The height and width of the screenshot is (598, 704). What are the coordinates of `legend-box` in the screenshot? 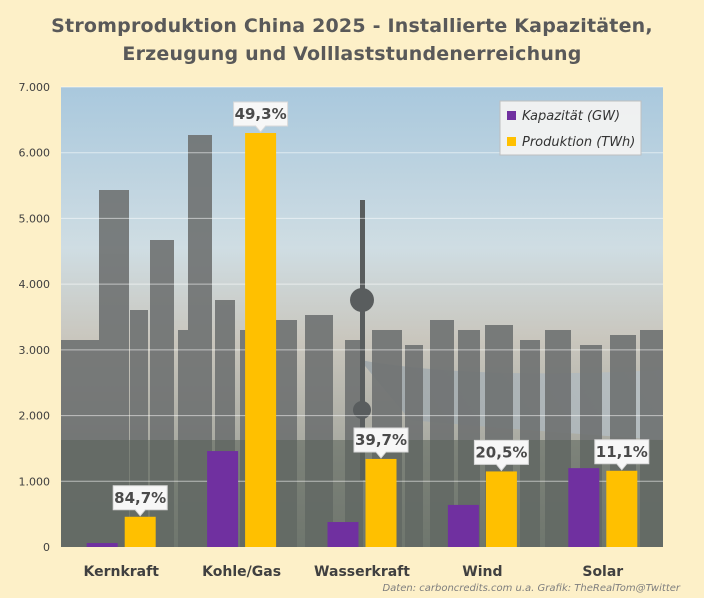 It's located at (570, 128).